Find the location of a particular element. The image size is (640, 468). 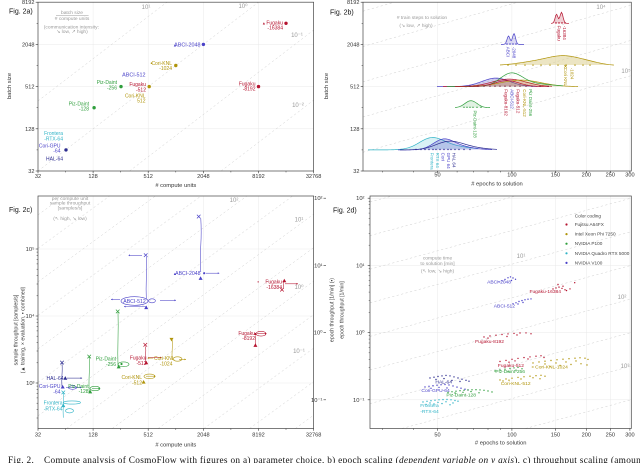

svg-text: -128 is located at coordinates (84, 392).